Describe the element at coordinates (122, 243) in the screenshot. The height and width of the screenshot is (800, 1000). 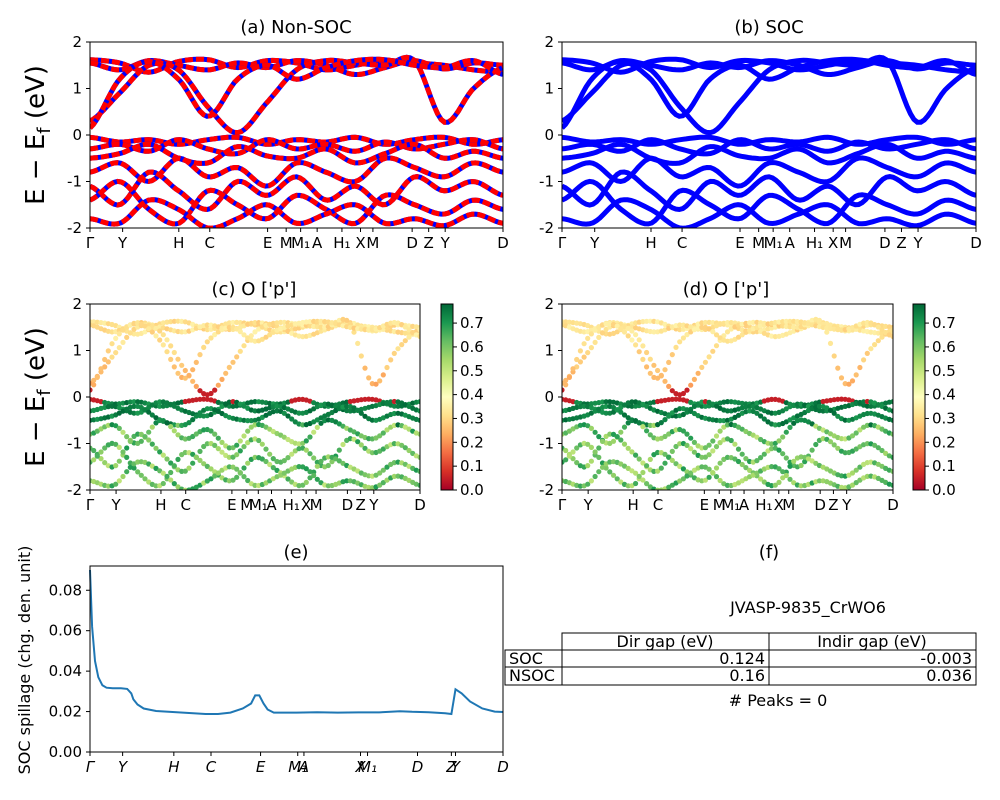
I see `x-tick-label: Y` at that location.